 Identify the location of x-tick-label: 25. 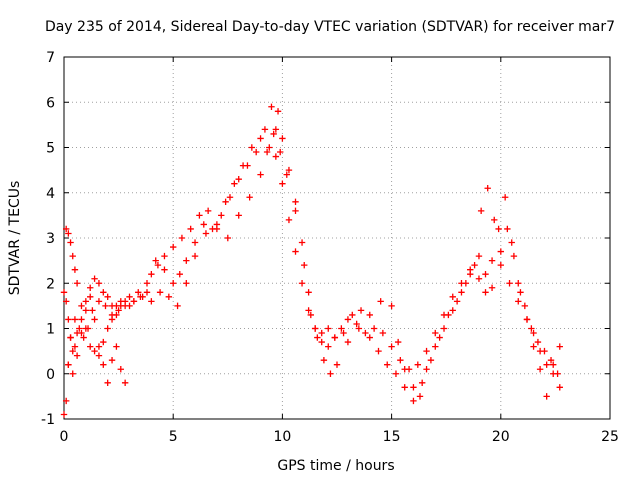
(610, 437).